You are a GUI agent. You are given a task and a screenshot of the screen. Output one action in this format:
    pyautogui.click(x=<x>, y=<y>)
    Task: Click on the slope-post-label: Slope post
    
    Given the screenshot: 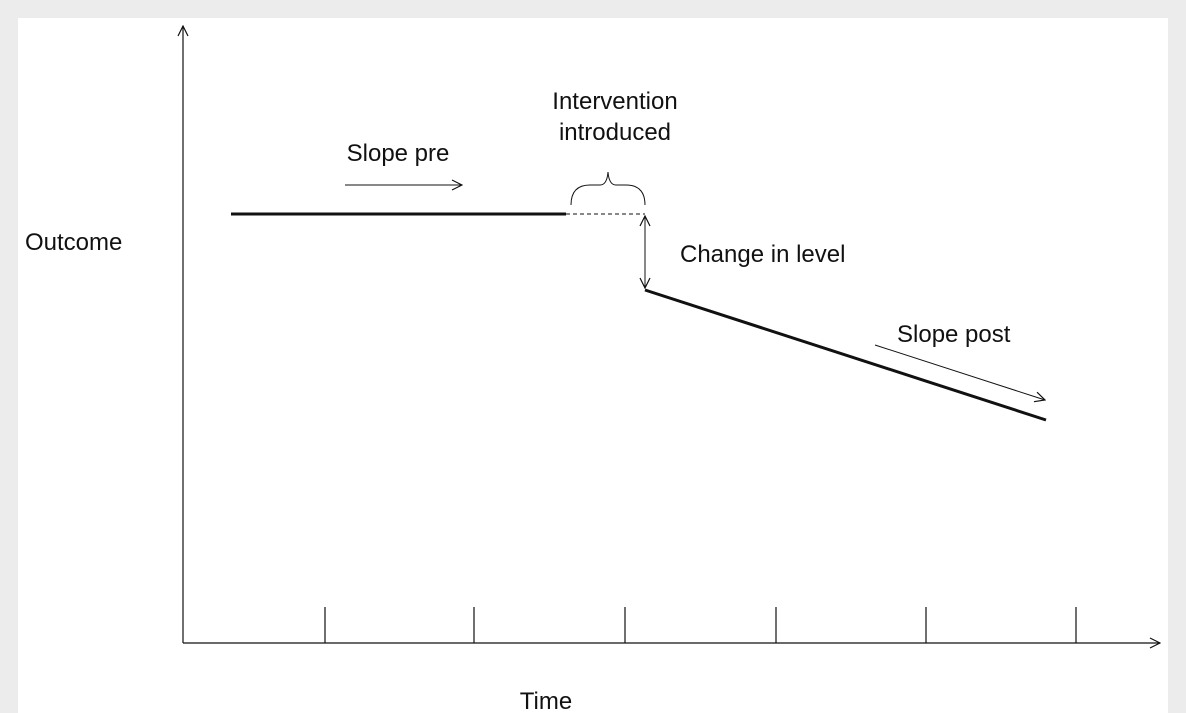 What is the action you would take?
    pyautogui.click(x=954, y=334)
    